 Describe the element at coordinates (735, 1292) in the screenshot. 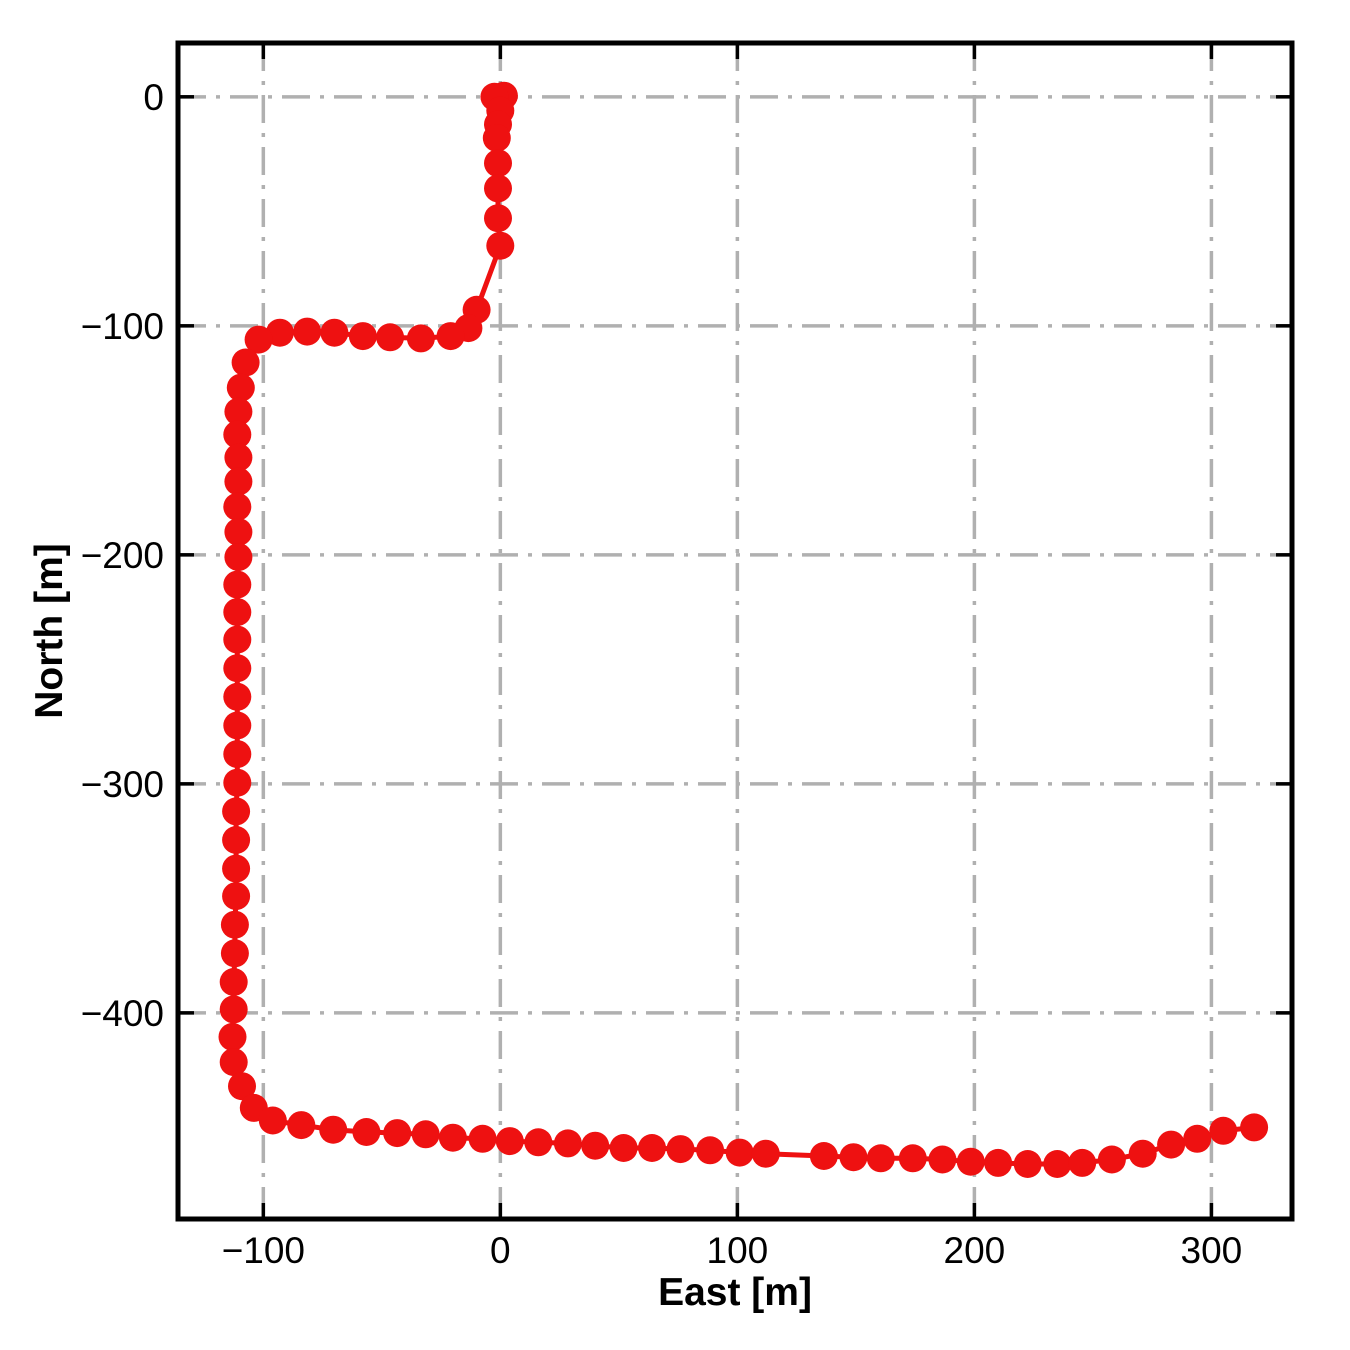

I see `x-axis-label: East [m]` at that location.